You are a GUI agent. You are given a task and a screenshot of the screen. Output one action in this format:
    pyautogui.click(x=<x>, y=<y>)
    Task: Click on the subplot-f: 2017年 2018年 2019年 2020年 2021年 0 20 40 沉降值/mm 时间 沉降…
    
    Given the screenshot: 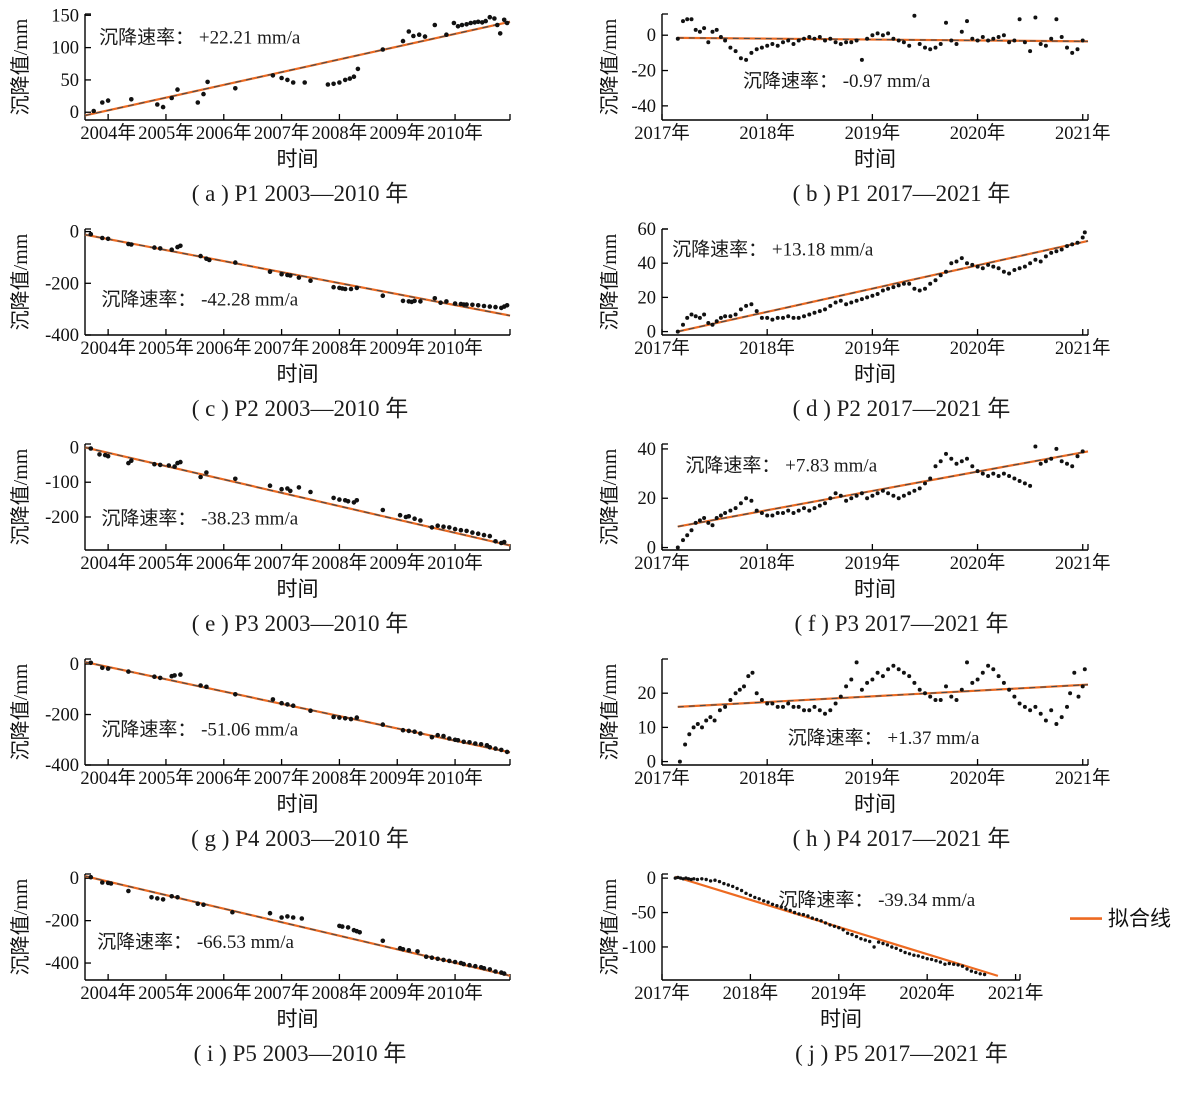 What is the action you would take?
    pyautogui.click(x=901, y=537)
    